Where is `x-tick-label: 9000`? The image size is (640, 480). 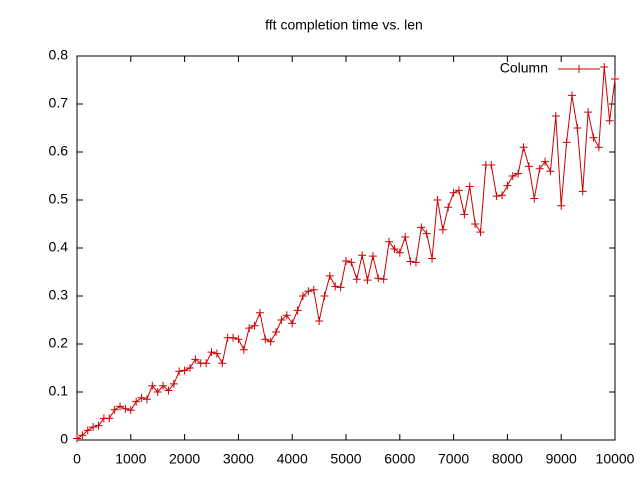
x-tick-label: 9000 is located at coordinates (561, 459).